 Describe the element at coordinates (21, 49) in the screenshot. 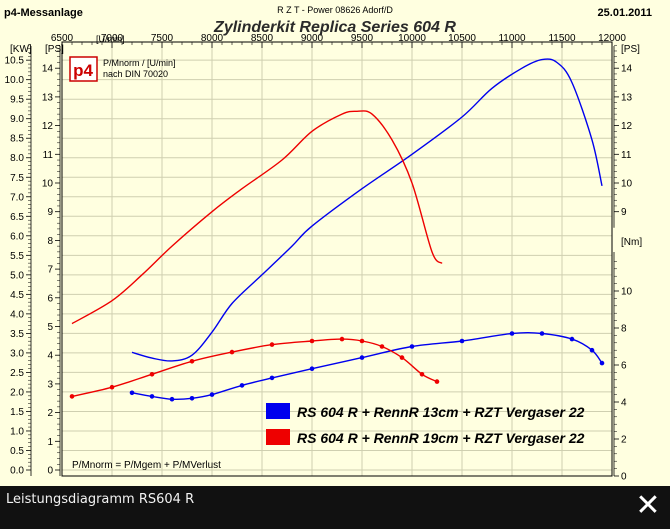

I see `kw-unit-label: [KW]` at that location.